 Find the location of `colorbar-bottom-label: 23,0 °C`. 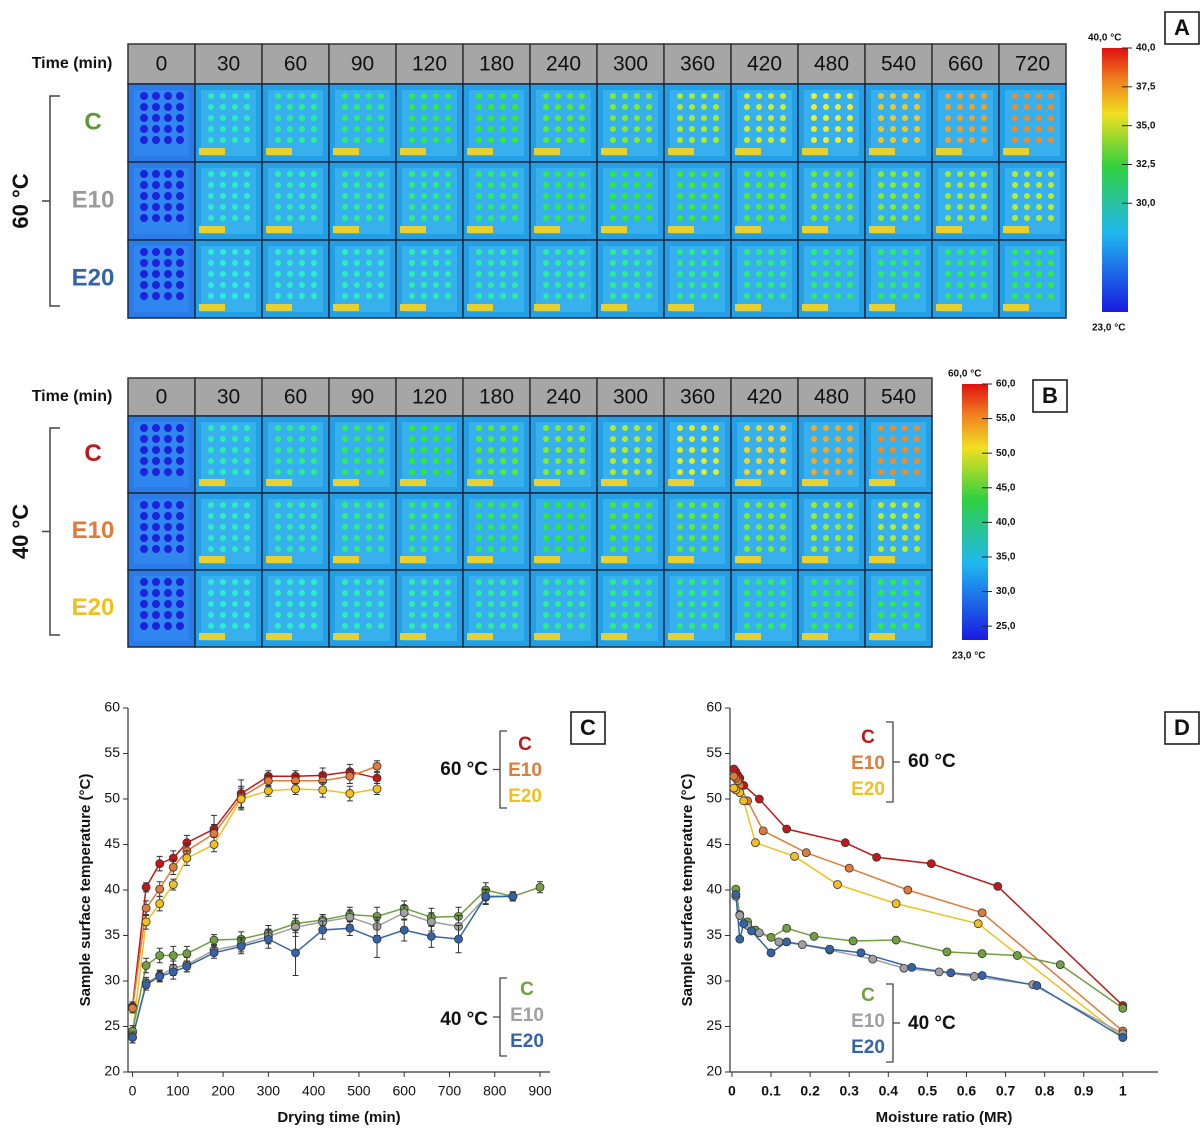

colorbar-bottom-label: 23,0 °C is located at coordinates (968, 656).